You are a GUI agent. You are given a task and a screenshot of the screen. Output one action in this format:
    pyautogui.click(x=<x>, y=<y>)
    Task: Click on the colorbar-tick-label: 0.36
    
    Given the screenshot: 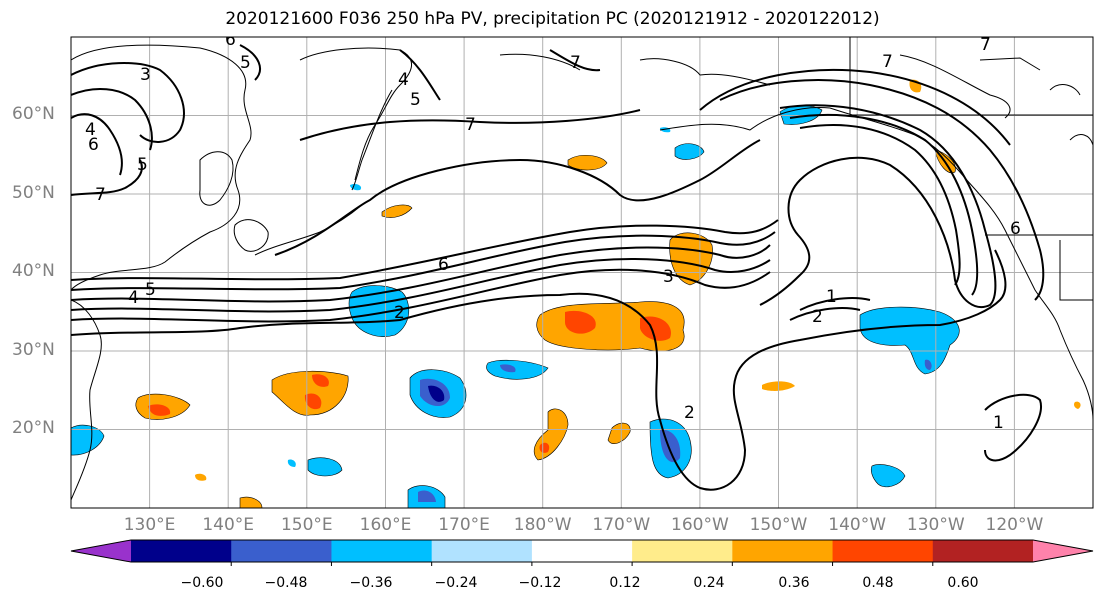 What is the action you would take?
    pyautogui.click(x=794, y=583)
    